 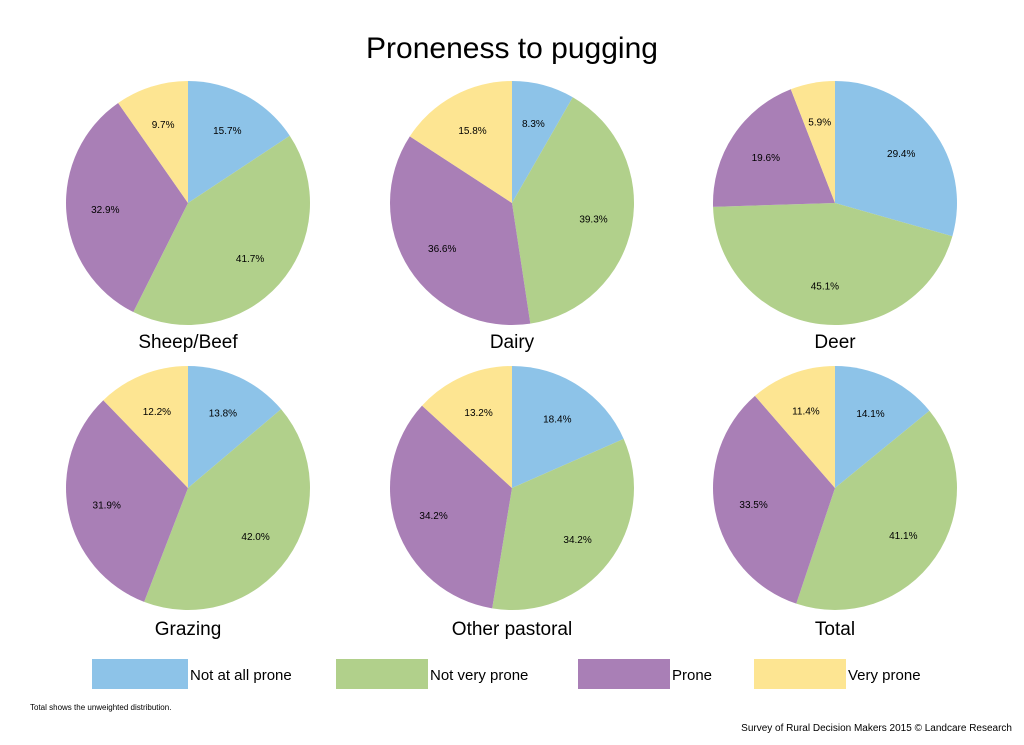 What do you see at coordinates (433, 516) in the screenshot?
I see `slice-label-other-pastoral-prone: 34.2%` at bounding box center [433, 516].